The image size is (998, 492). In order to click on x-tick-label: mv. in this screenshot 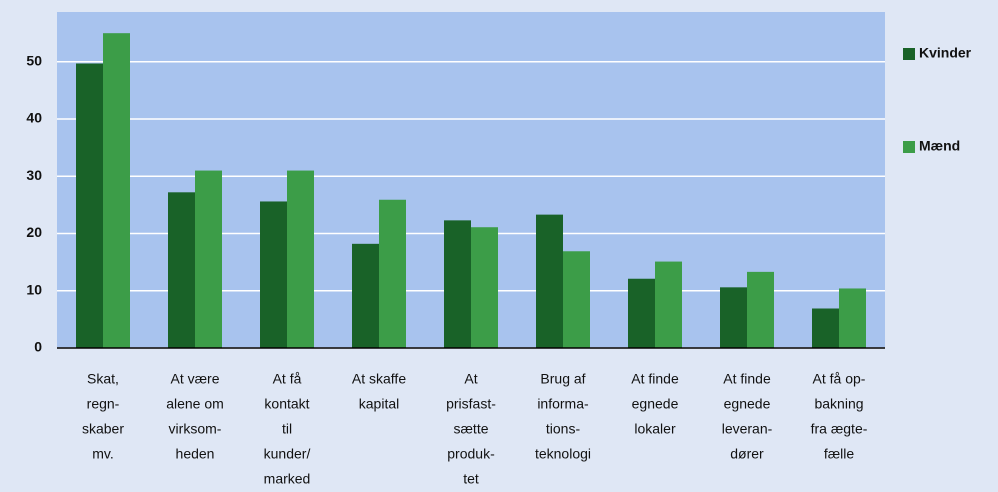, I will do `click(103, 454)`.